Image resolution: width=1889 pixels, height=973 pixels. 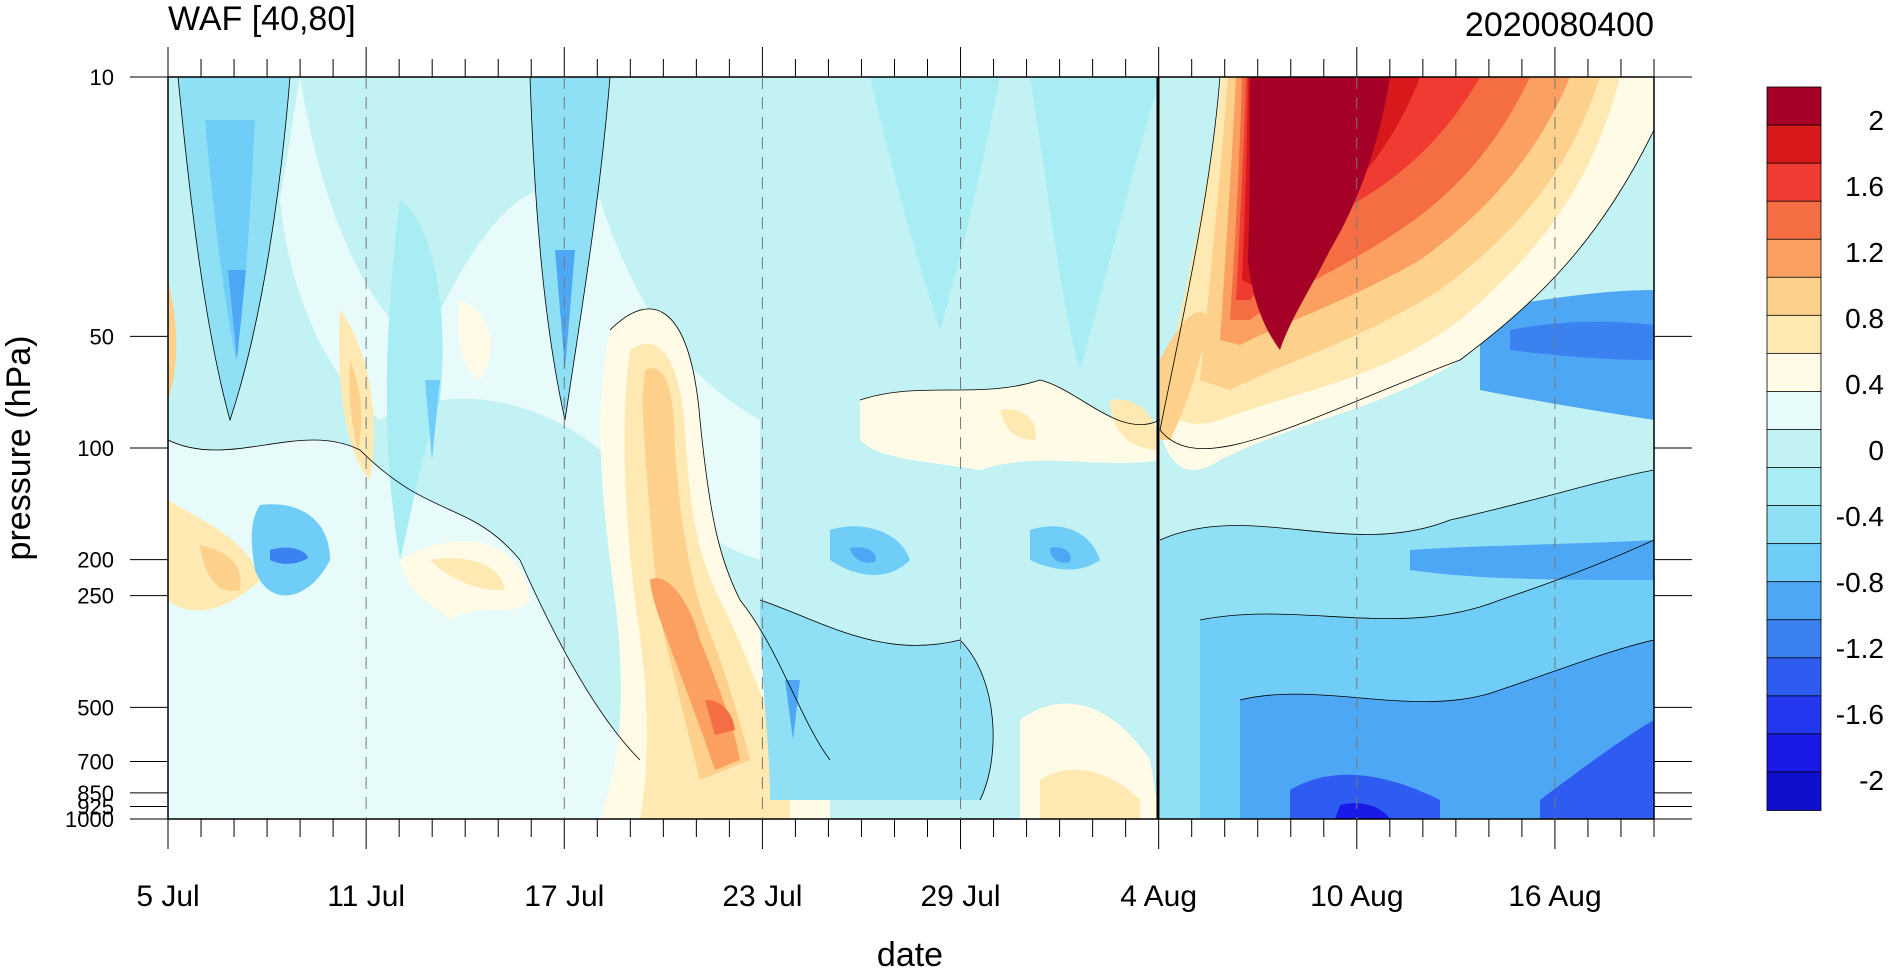 What do you see at coordinates (1864, 252) in the screenshot?
I see `colorbar-label: 1.2` at bounding box center [1864, 252].